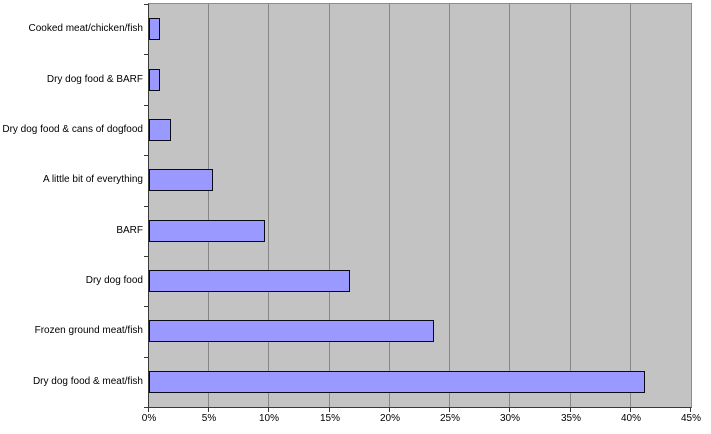  Describe the element at coordinates (509, 418) in the screenshot. I see `x-axis-tick-label: 30%` at that location.